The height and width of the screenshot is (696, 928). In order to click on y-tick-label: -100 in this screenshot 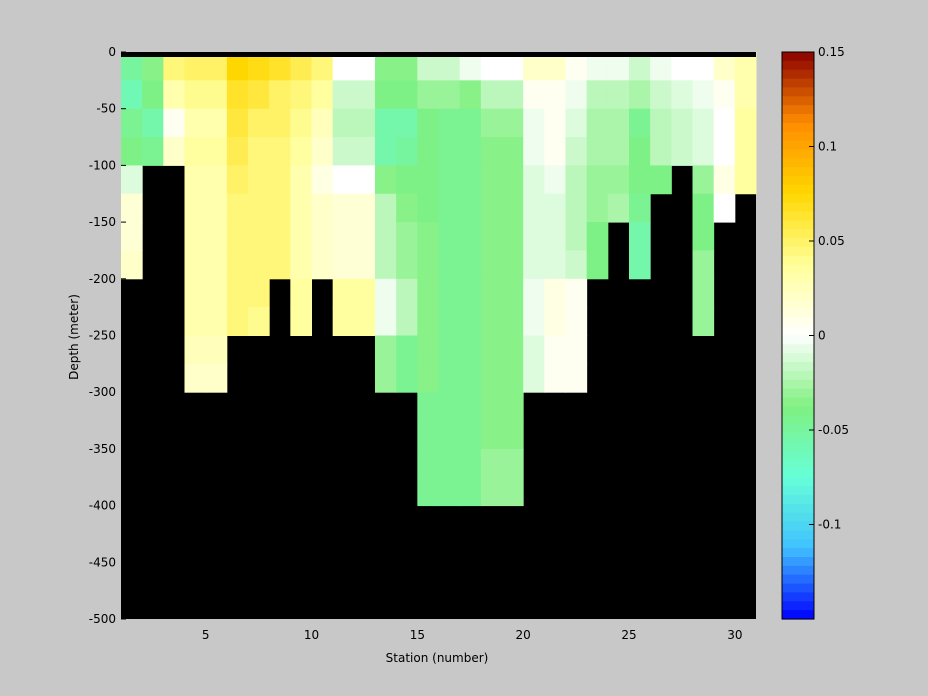, I will do `click(102, 165)`.